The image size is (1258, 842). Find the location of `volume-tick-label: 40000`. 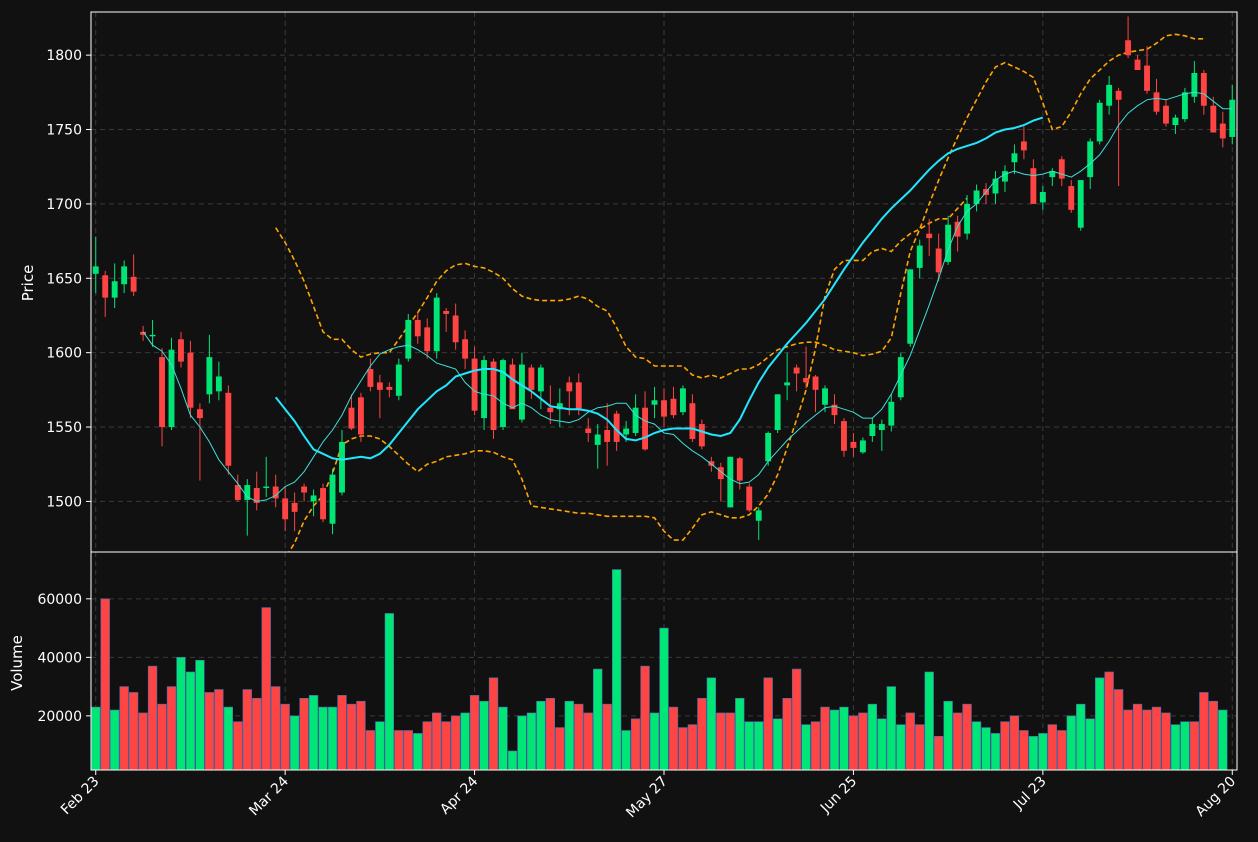

volume-tick-label: 40000 is located at coordinates (59, 658).